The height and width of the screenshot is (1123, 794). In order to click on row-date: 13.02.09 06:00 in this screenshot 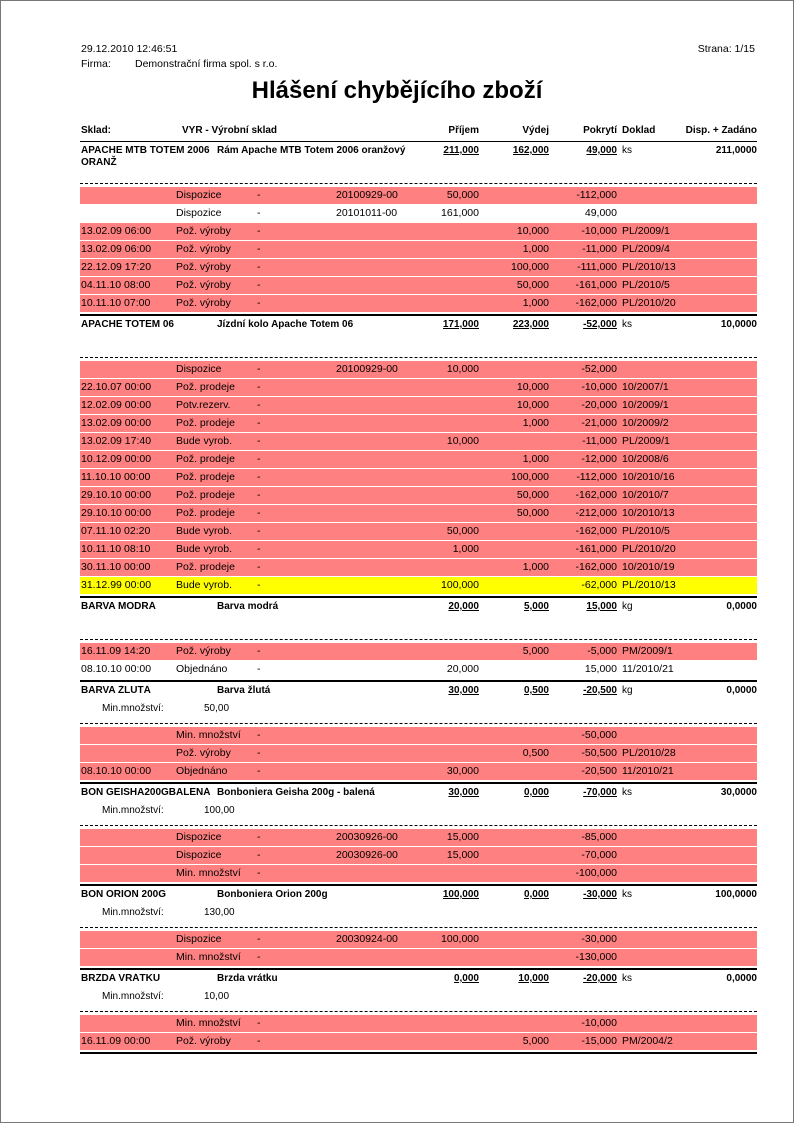, I will do `click(116, 249)`.